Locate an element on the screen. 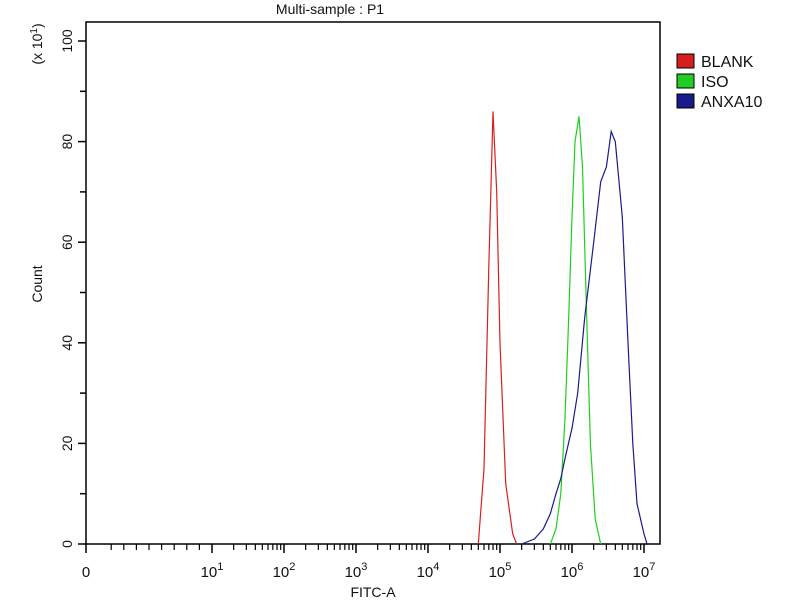  y-multiplier-suffix: ) is located at coordinates (37, 25).